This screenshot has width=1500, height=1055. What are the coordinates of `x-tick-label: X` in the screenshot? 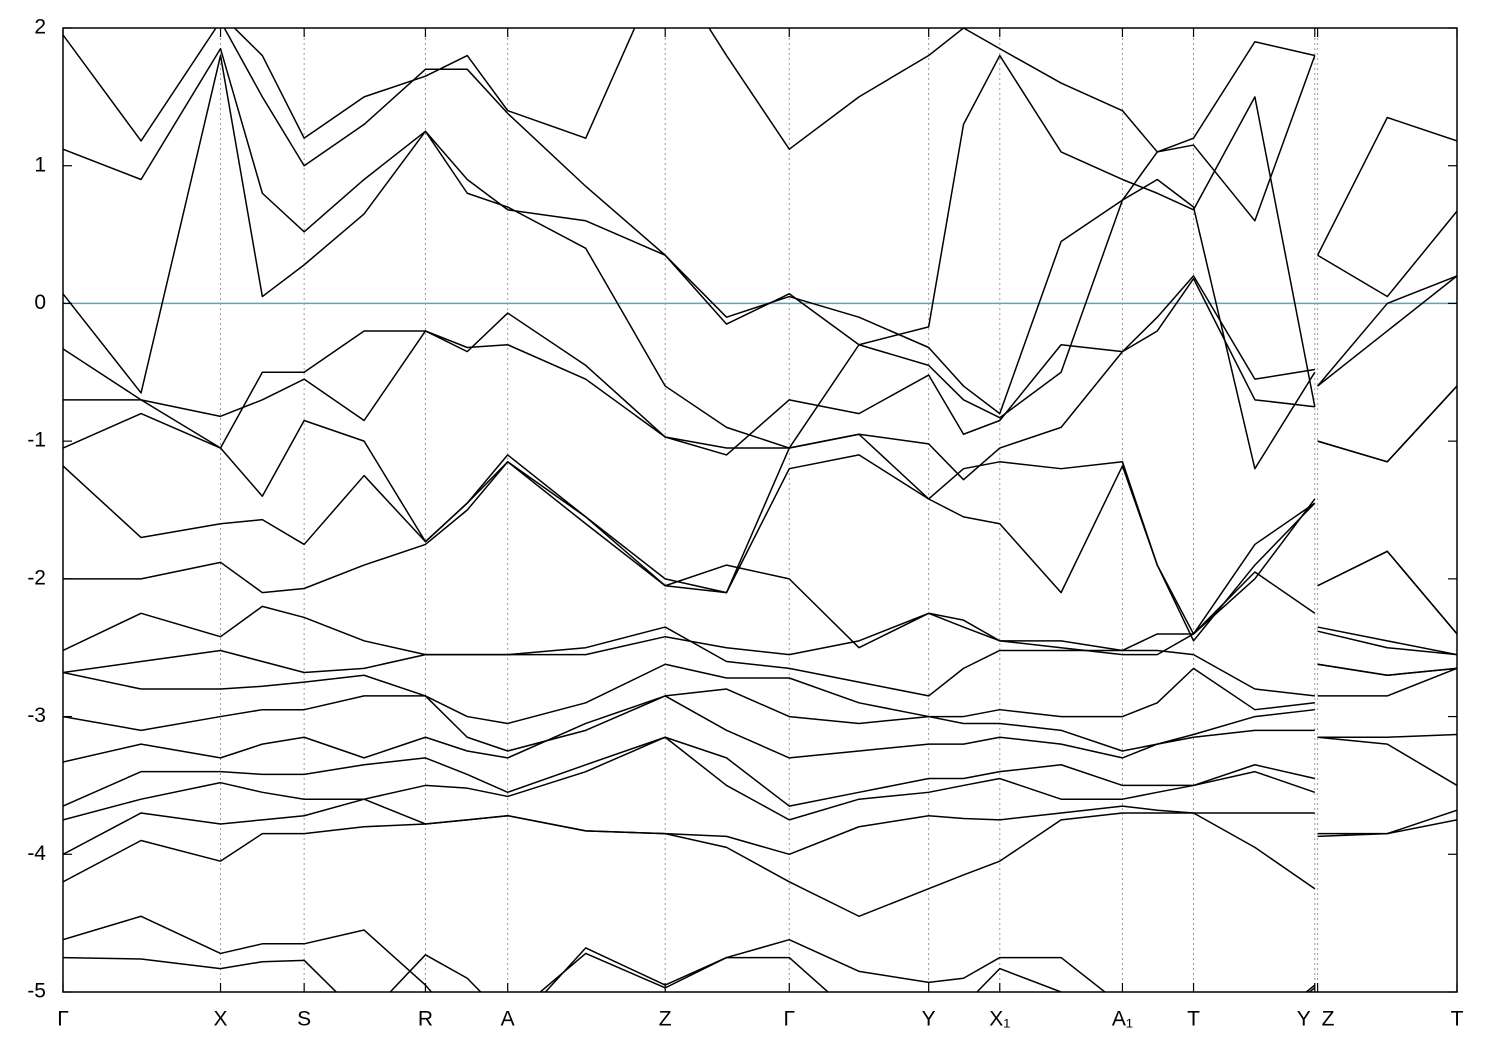 It's located at (221, 1019).